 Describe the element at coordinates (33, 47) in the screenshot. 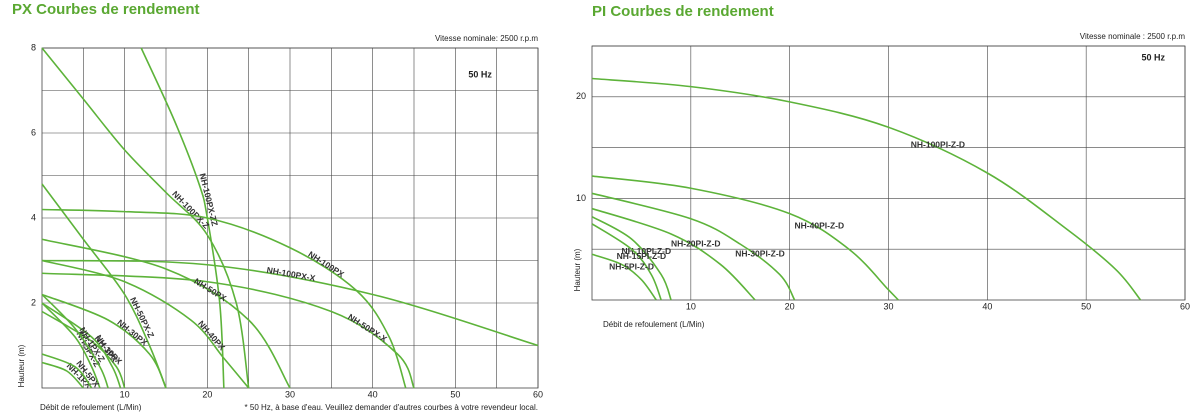

I see `y-tick-label: 8` at that location.